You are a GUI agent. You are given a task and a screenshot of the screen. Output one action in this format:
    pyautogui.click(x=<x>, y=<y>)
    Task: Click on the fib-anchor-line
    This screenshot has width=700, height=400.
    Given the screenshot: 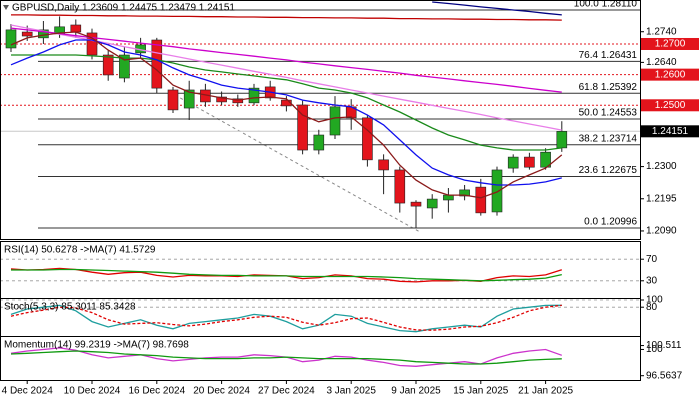 What is the action you would take?
    pyautogui.click(x=297, y=163)
    